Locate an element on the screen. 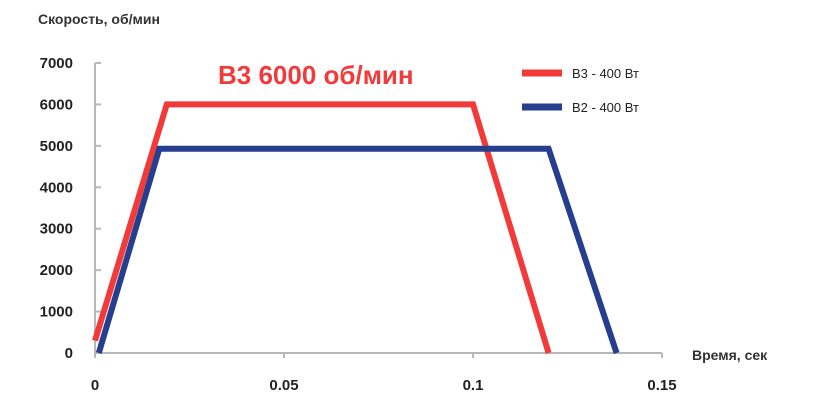 The height and width of the screenshot is (399, 831). y-tick-label: 4000 is located at coordinates (56, 187).